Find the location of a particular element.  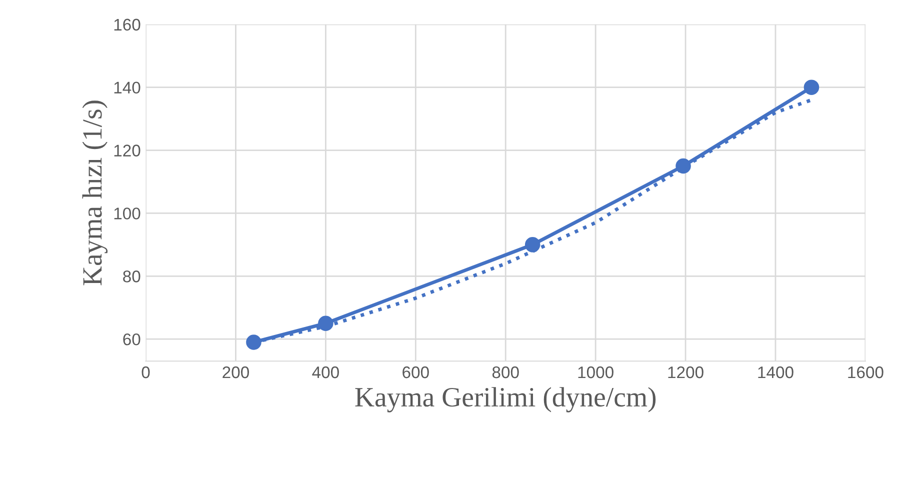

x-tick-label: 400 is located at coordinates (325, 372).